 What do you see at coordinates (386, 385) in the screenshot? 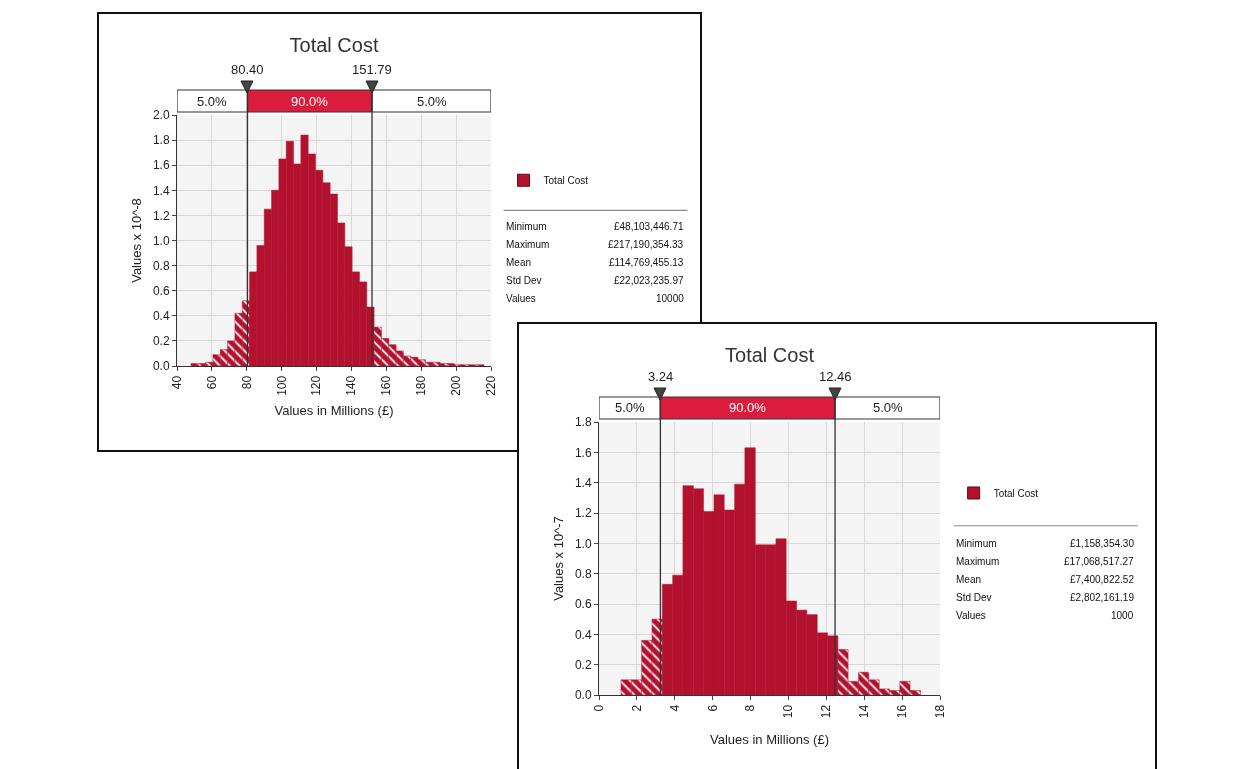
I see `x-tick-label: 160` at bounding box center [386, 385].